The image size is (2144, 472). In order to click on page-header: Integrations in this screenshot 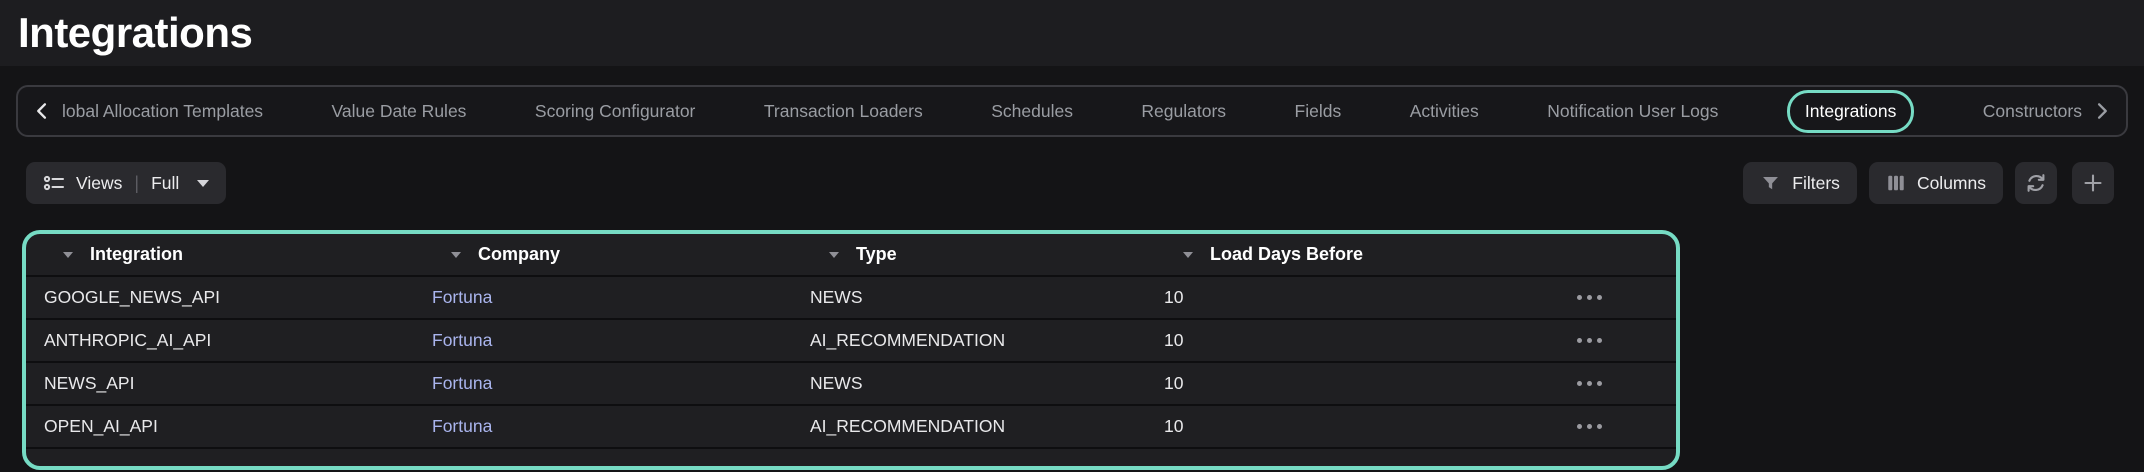, I will do `click(1072, 33)`.